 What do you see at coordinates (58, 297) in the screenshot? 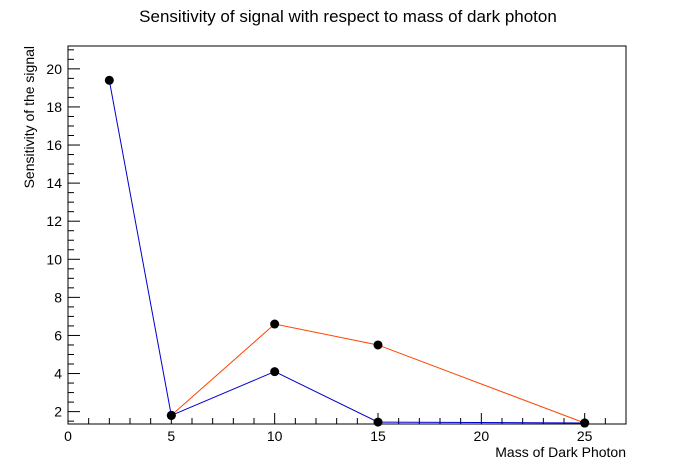
I see `y-tick-label: 8` at bounding box center [58, 297].